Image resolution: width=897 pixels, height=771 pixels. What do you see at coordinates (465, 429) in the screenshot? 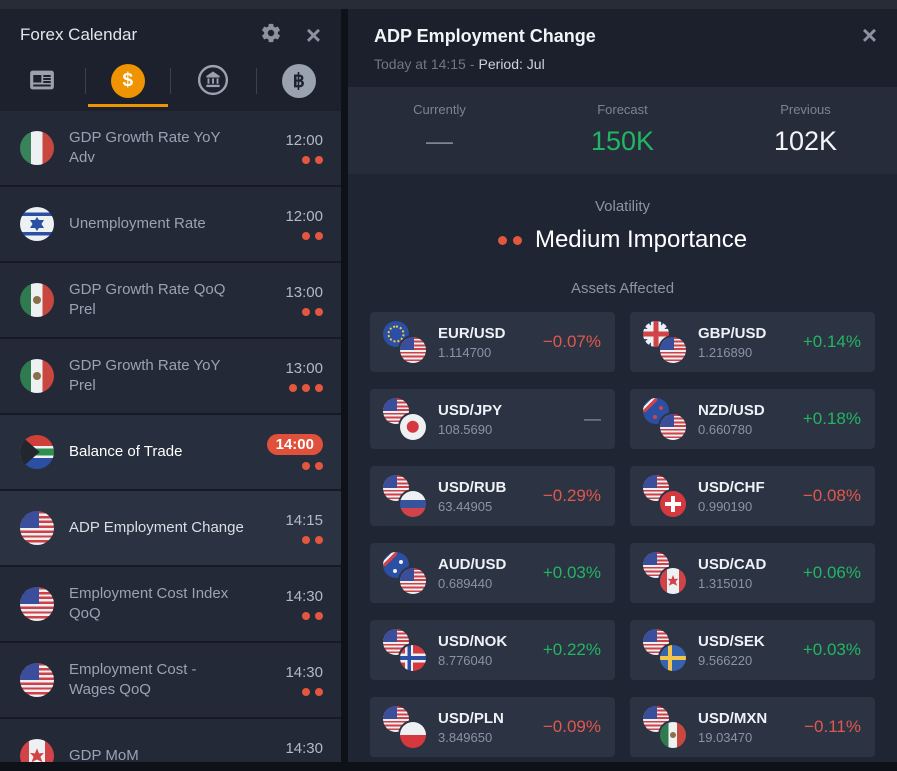
I see `asset-price: 108.5690` at bounding box center [465, 429].